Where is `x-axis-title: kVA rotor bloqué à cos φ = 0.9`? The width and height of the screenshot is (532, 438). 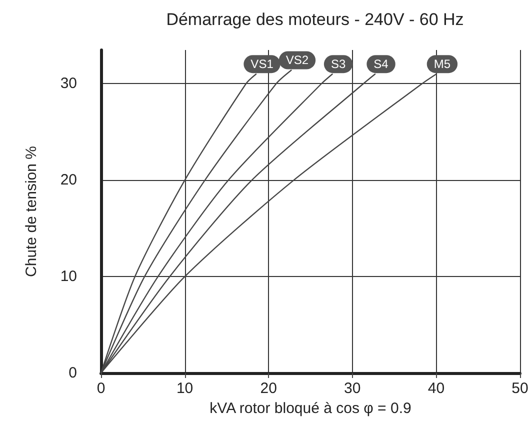
x-axis-title: kVA rotor bloqué à cos φ = 0.9 is located at coordinates (311, 408).